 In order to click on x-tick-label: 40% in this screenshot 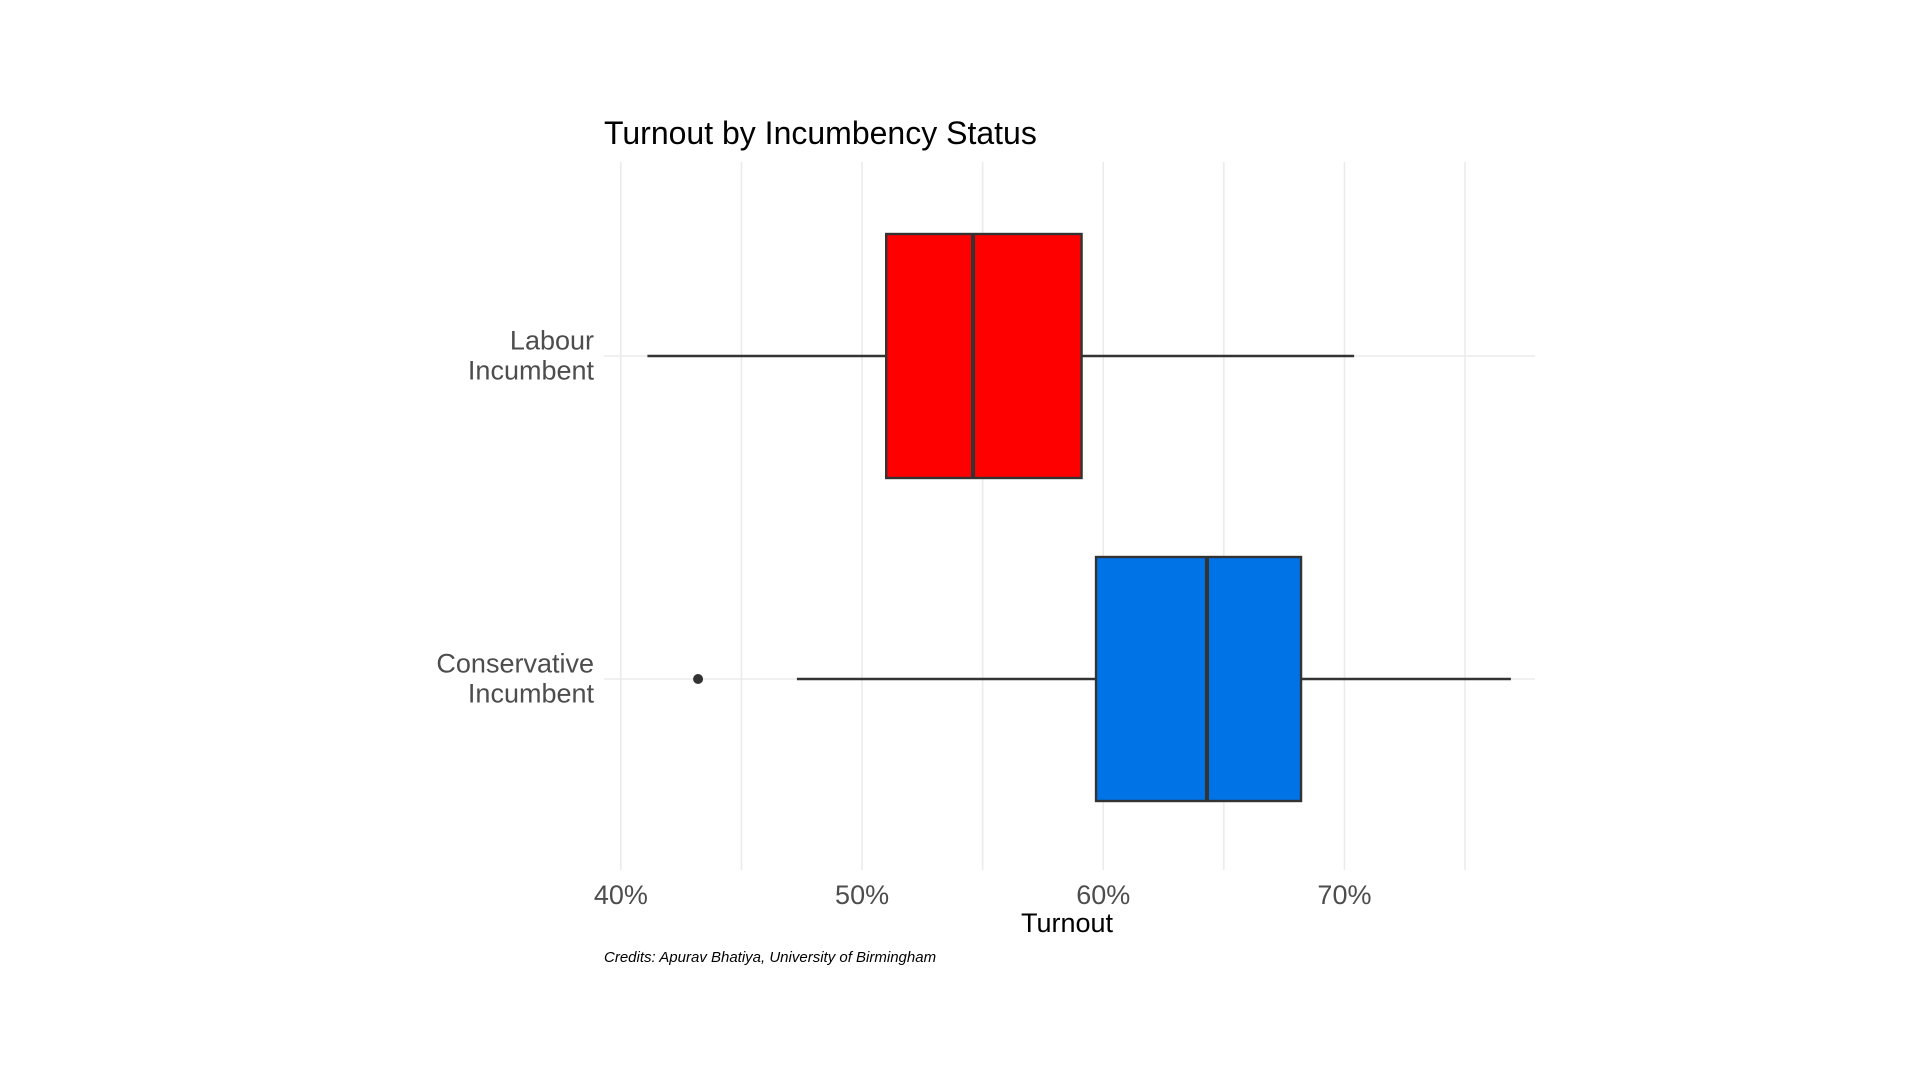, I will do `click(621, 895)`.